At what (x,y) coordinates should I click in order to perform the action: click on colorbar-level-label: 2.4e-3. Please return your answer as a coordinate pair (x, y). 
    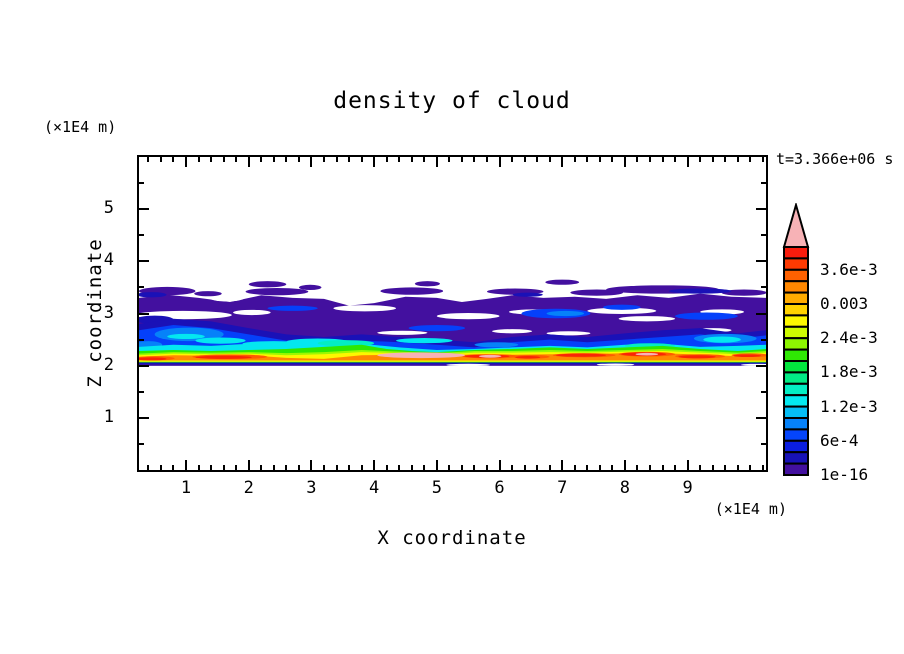
    Looking at the image, I should click on (849, 338).